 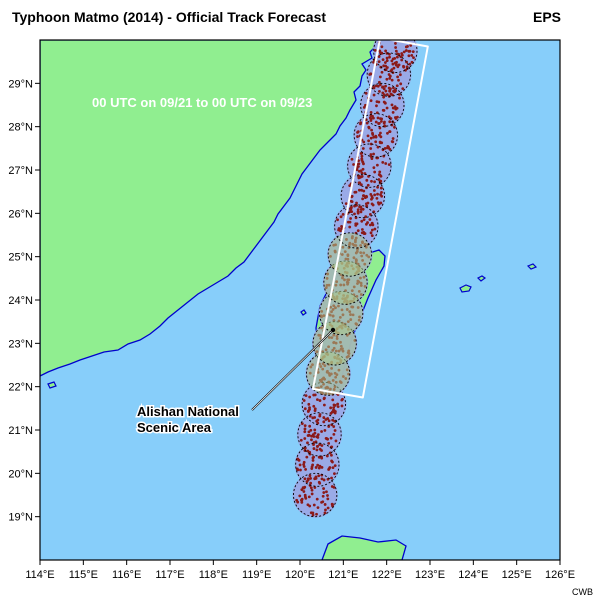 I want to click on lon-tick-label: 119°E, so click(x=256, y=575).